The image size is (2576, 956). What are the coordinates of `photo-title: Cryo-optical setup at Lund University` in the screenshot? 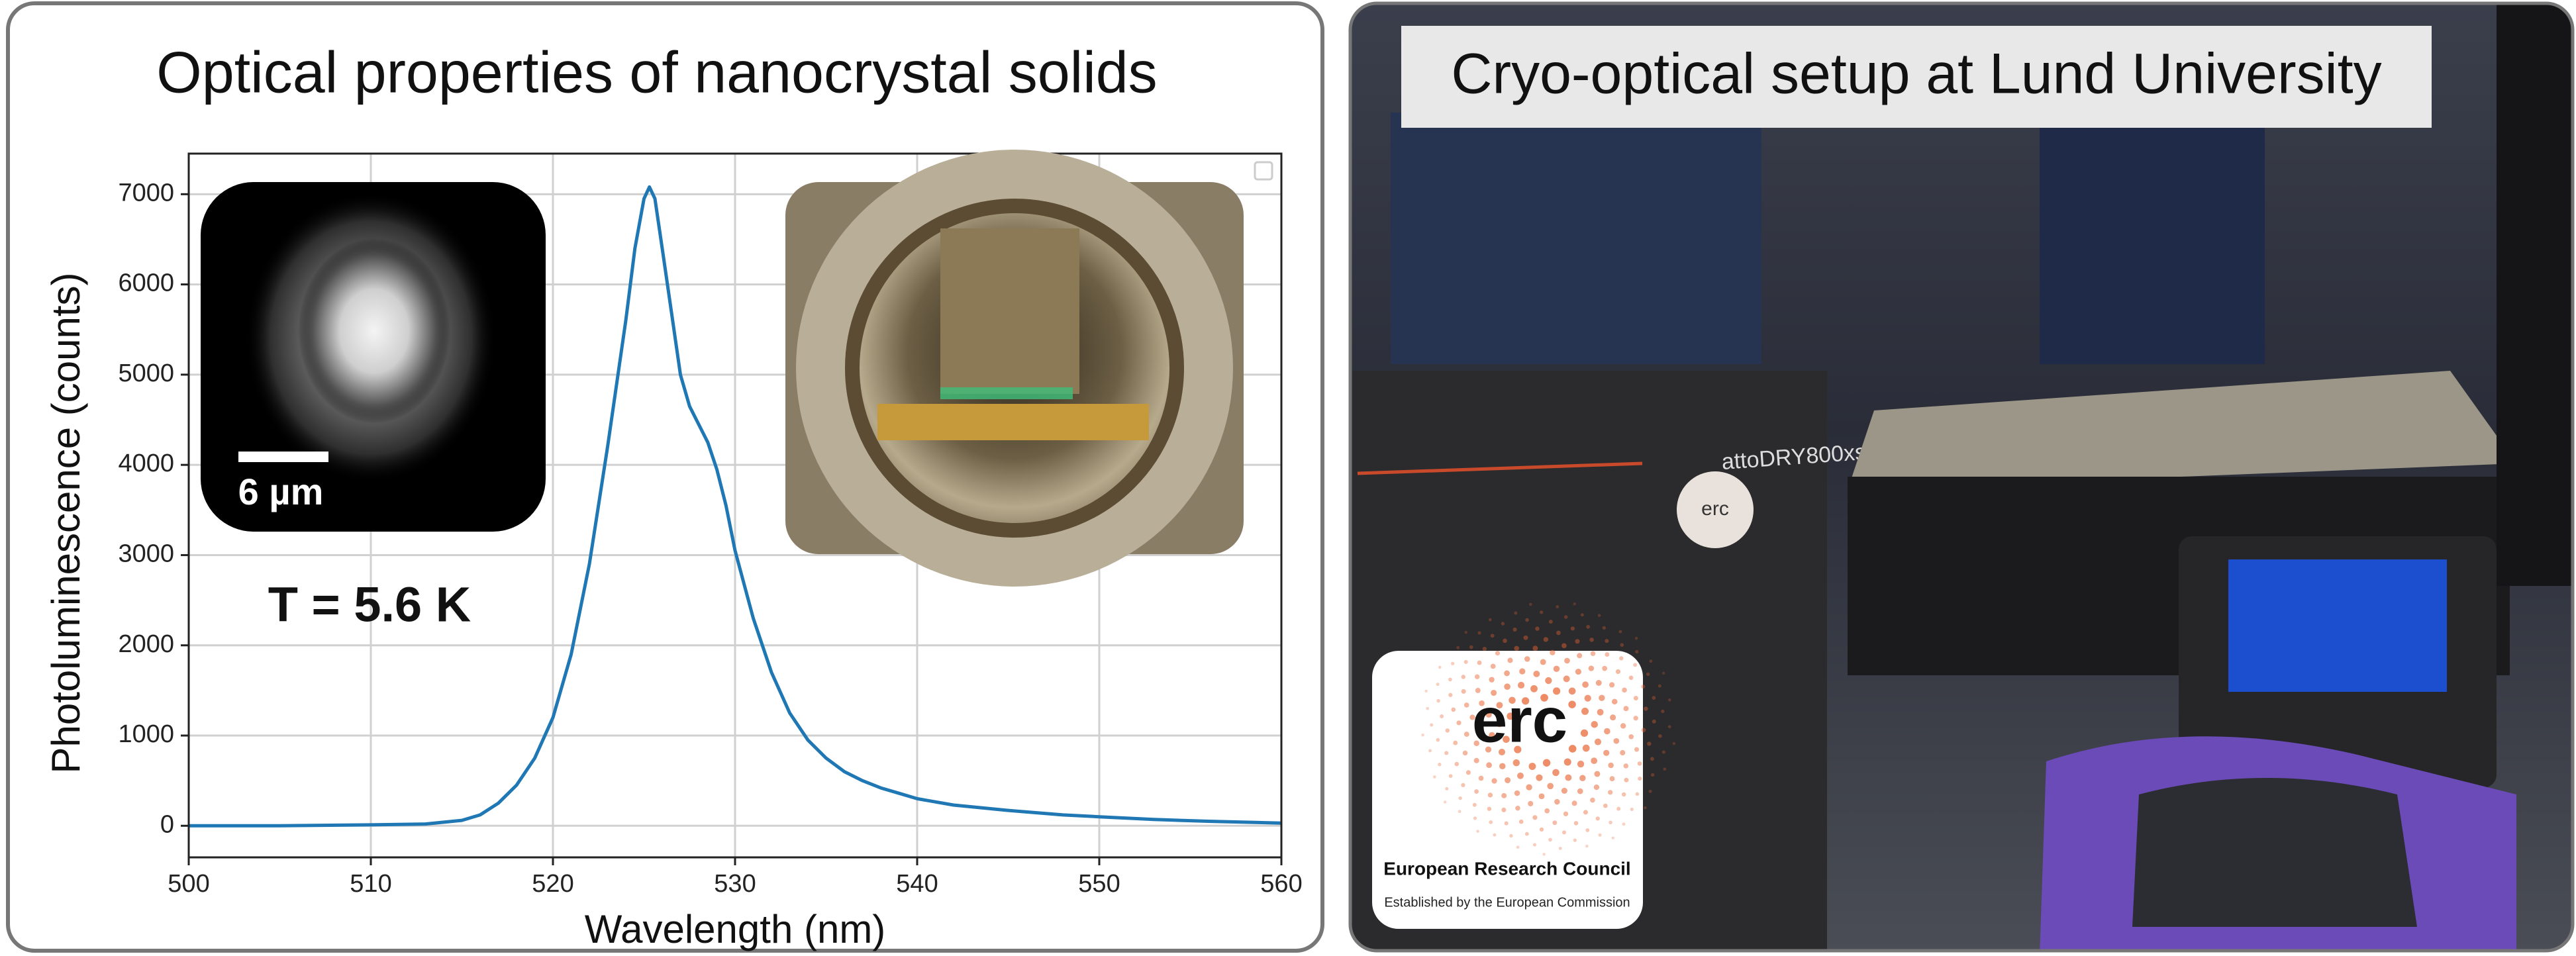 It's located at (1916, 74).